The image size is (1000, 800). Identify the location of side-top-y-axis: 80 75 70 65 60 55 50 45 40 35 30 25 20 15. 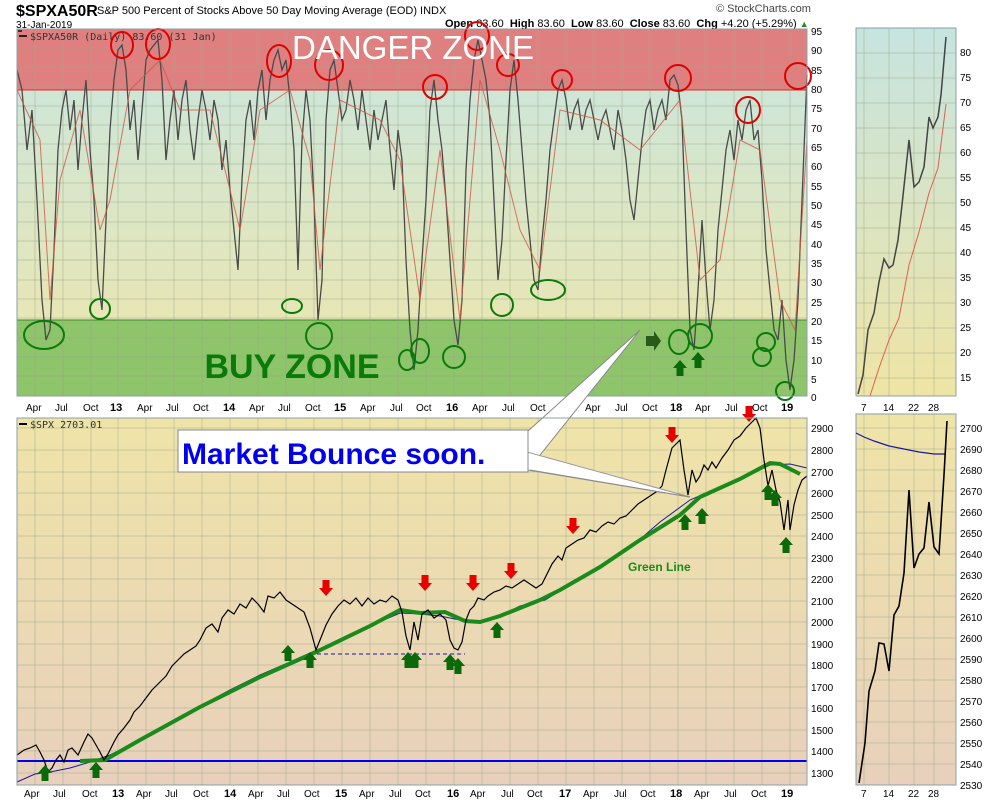
(966, 216).